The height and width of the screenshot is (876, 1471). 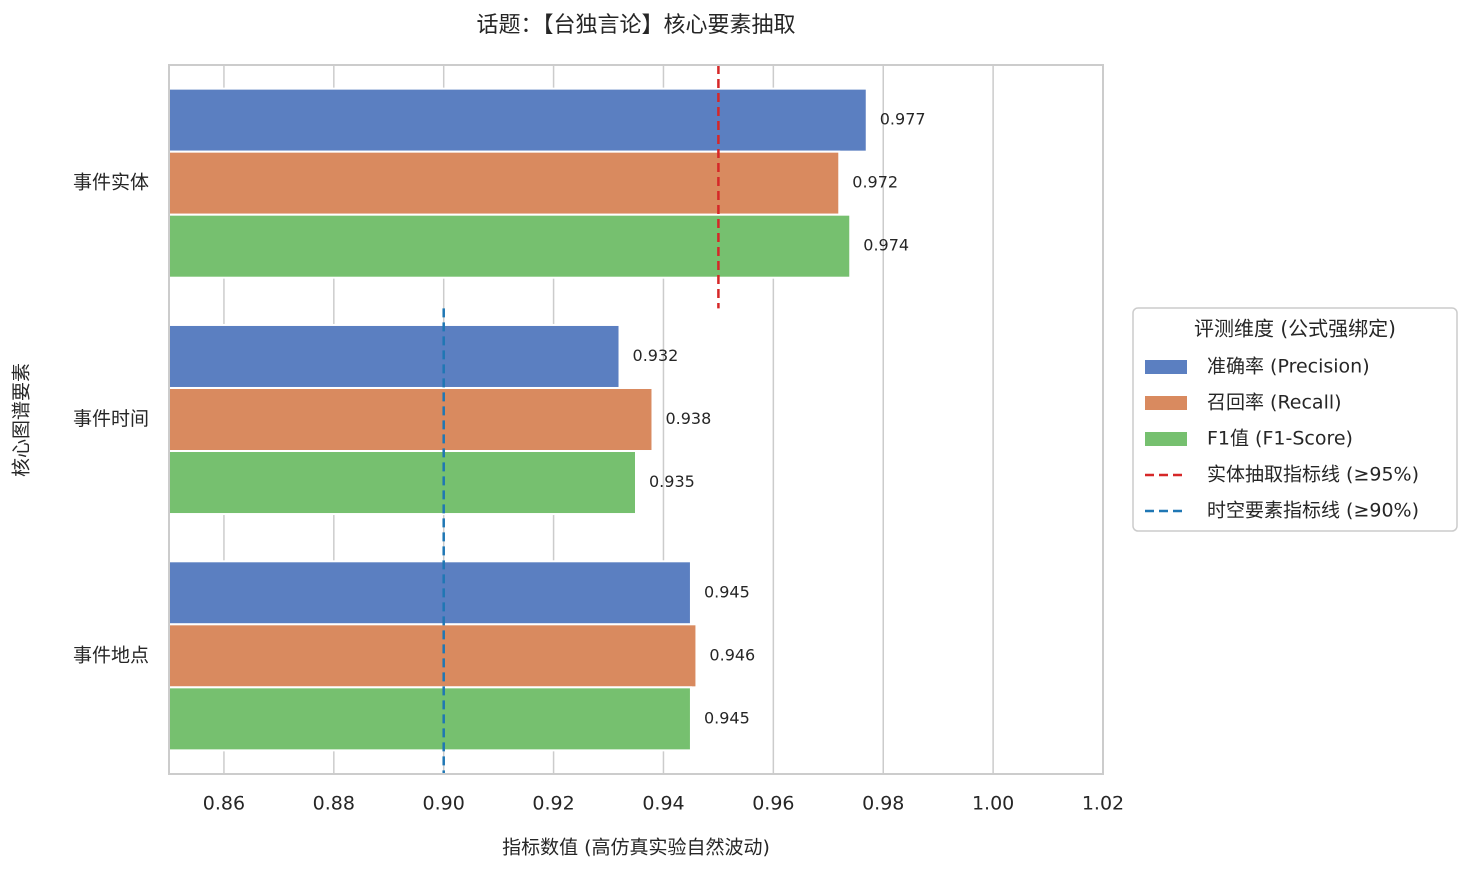 I want to click on x-tick-label: 0.88, so click(x=334, y=804).